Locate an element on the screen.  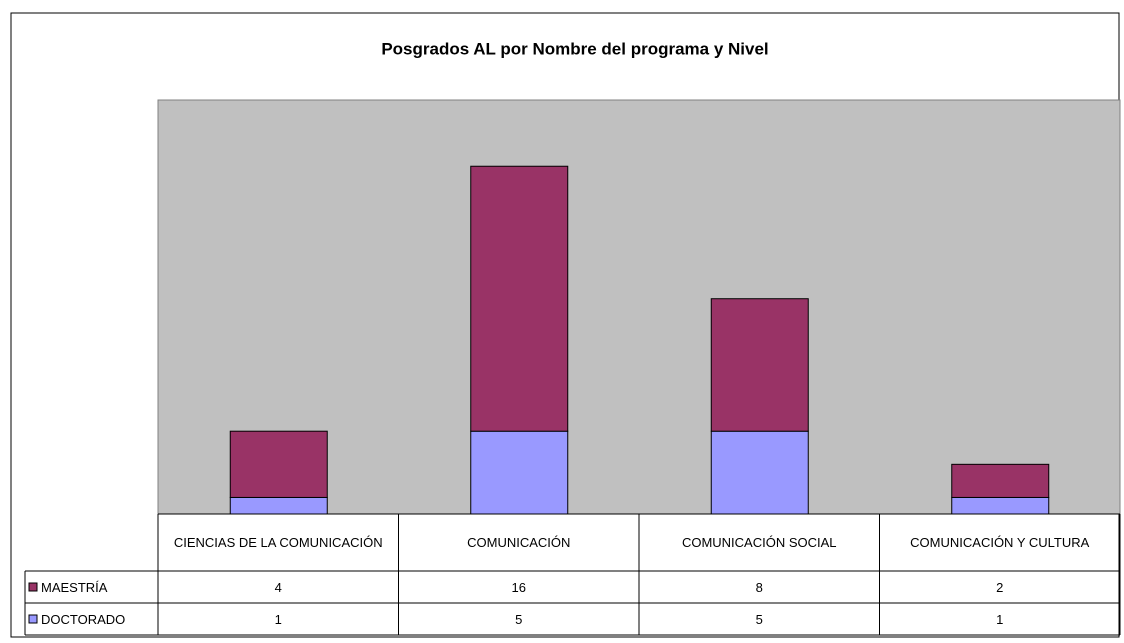
category-label: COMUNICACIÓN SOCIAL is located at coordinates (759, 542).